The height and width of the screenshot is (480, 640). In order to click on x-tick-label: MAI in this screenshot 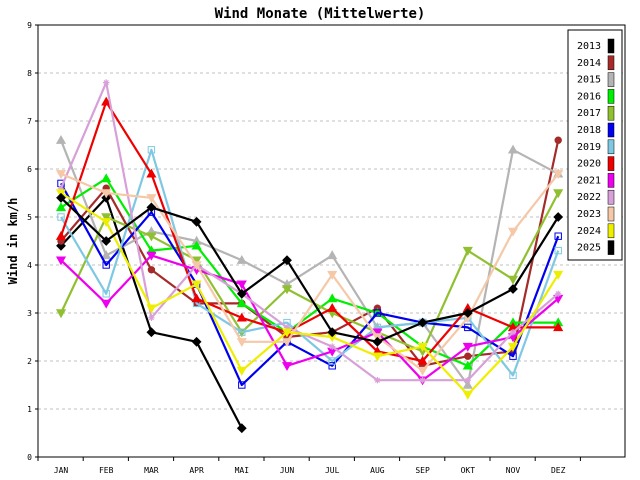, I will do `click(242, 470)`.